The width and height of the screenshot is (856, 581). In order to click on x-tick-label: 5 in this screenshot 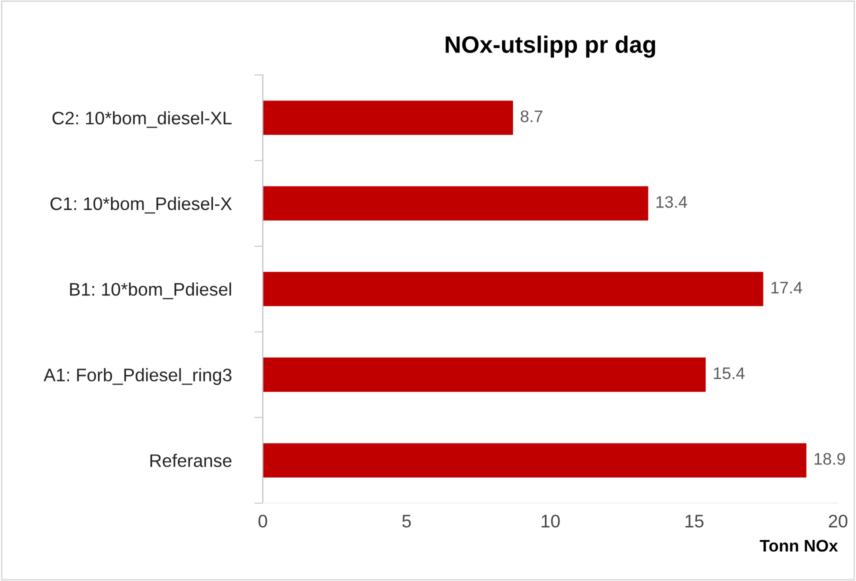, I will do `click(406, 521)`.